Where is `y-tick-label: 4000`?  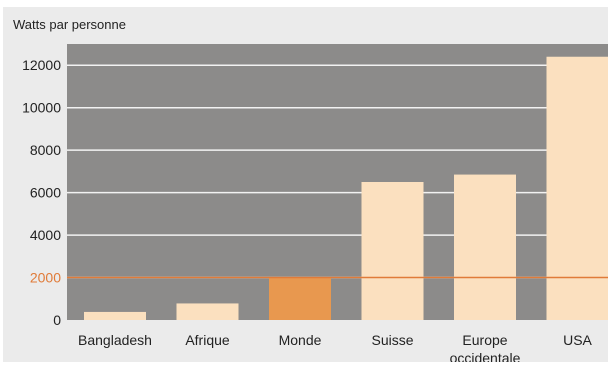 y-tick-label: 4000 is located at coordinates (45, 235).